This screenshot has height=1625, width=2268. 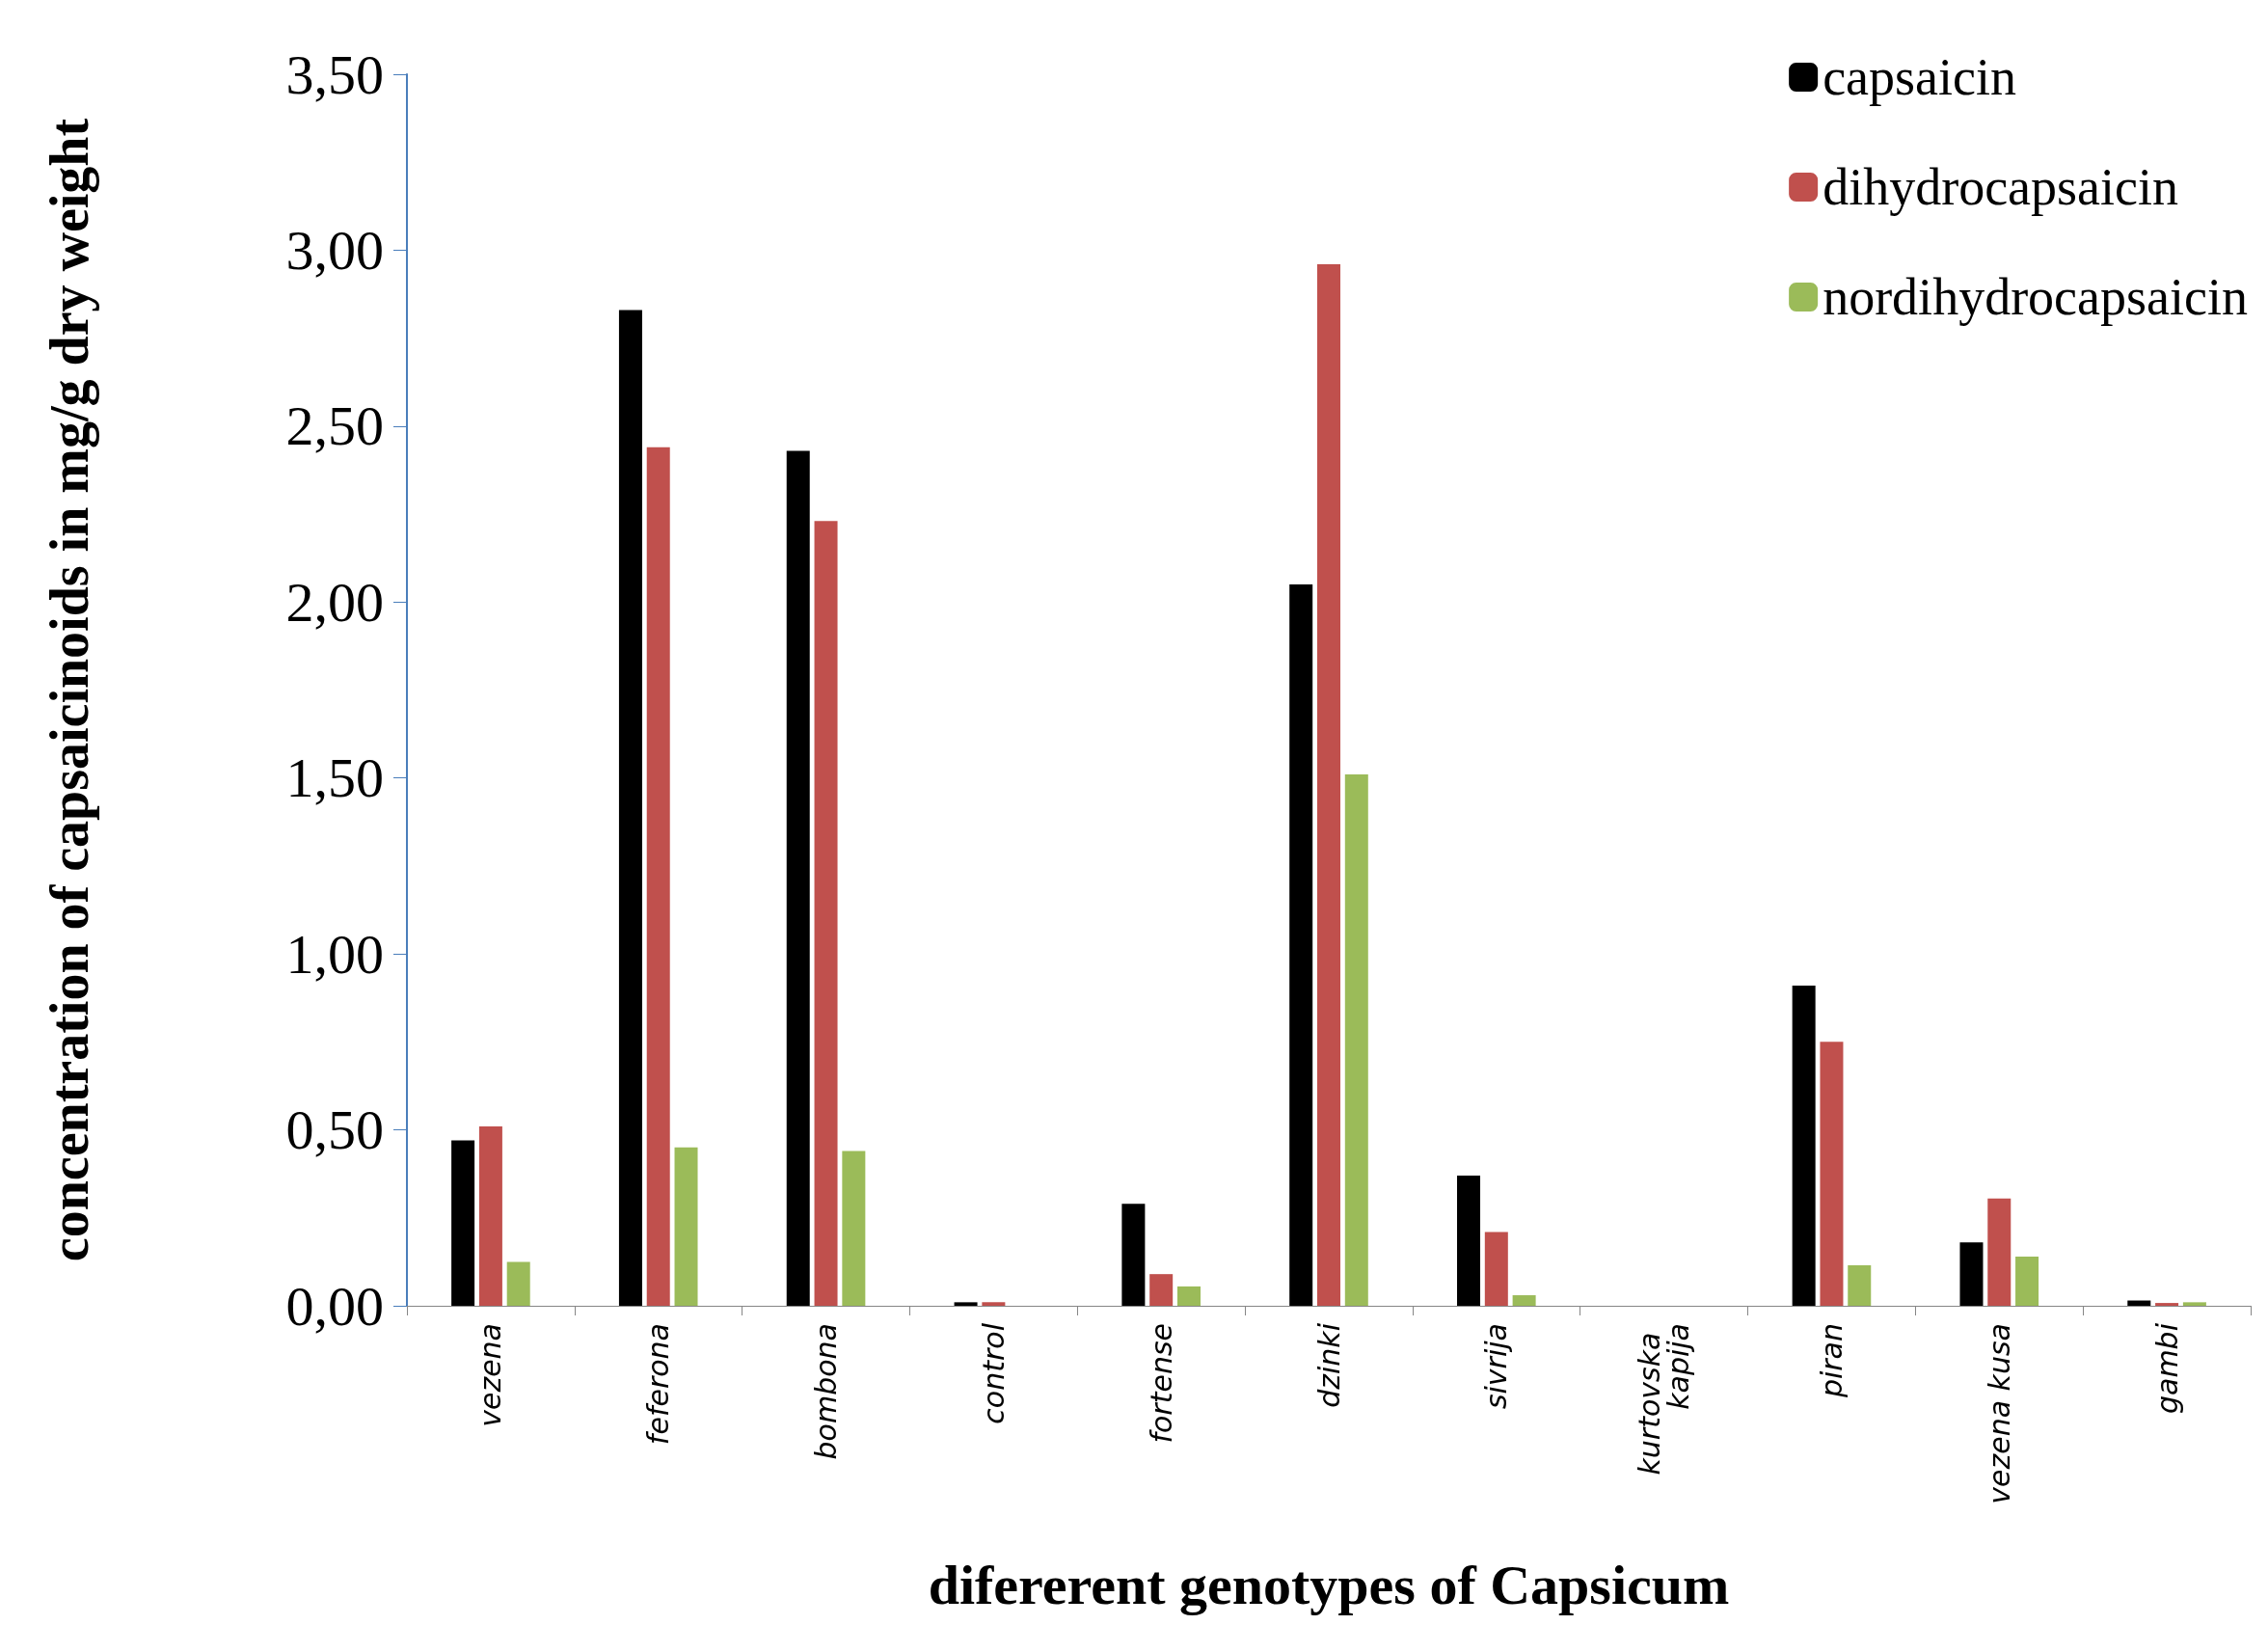 What do you see at coordinates (1161, 1383) in the screenshot?
I see `x-tick-label: fortense` at bounding box center [1161, 1383].